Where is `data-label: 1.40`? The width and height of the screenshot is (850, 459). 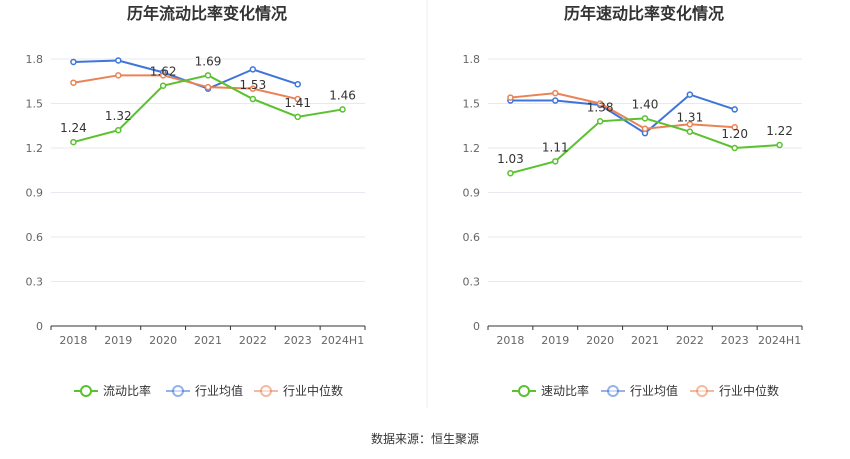 data-label: 1.40 is located at coordinates (645, 104).